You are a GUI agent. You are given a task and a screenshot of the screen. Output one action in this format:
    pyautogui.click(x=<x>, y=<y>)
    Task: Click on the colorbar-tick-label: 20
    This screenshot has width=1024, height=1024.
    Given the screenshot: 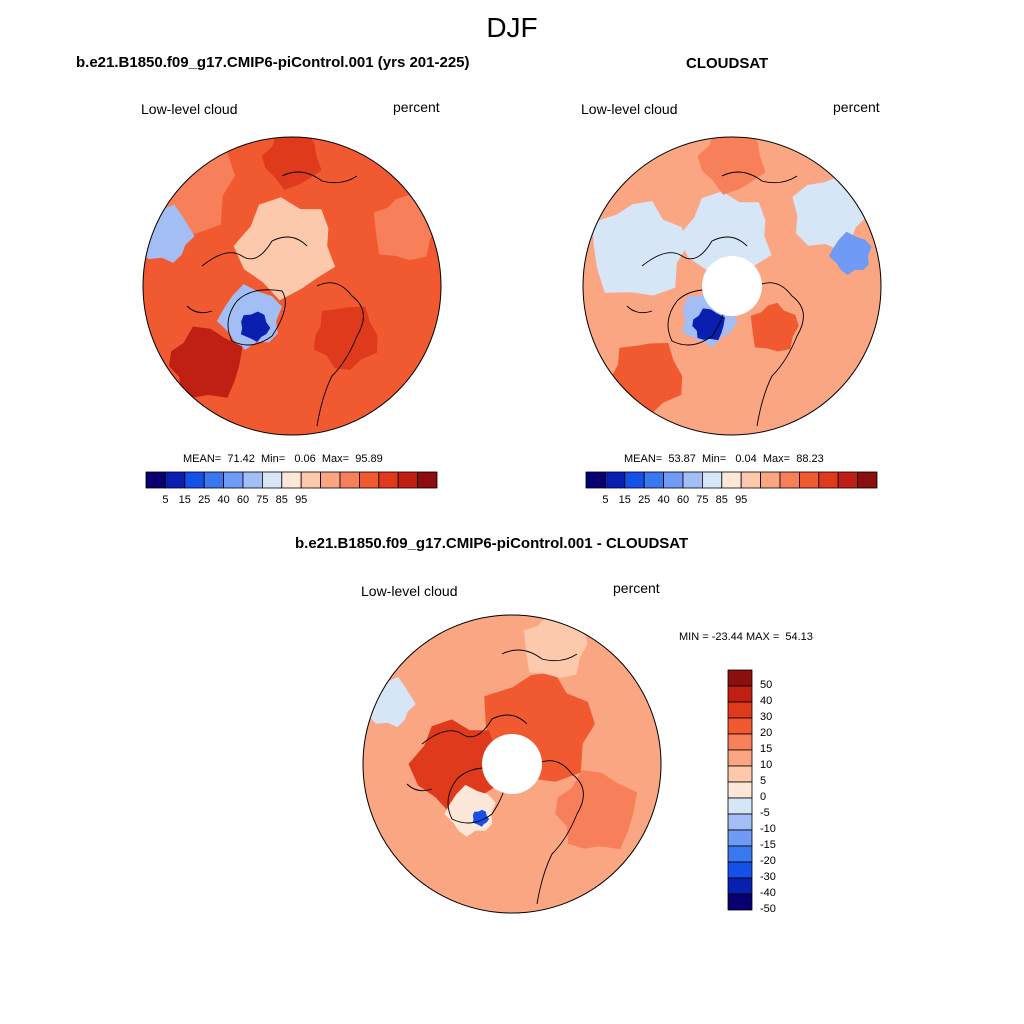 What is the action you would take?
    pyautogui.click(x=766, y=733)
    